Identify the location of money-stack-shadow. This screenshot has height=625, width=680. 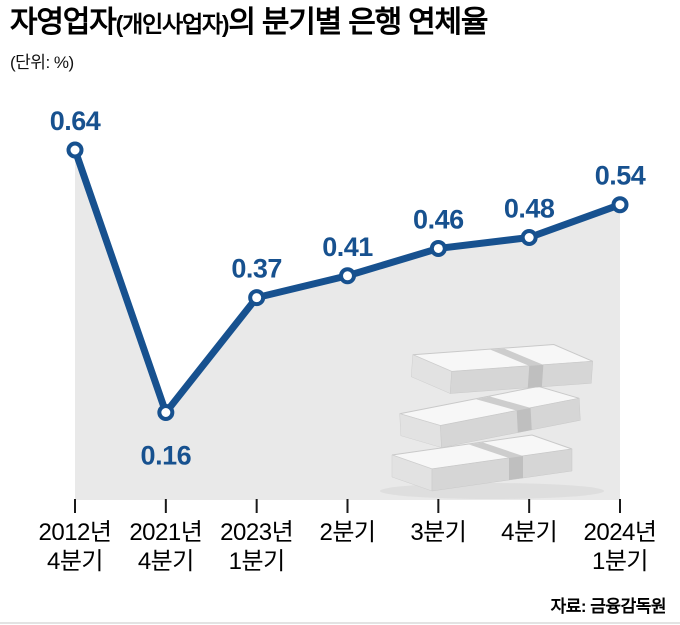
(492, 491).